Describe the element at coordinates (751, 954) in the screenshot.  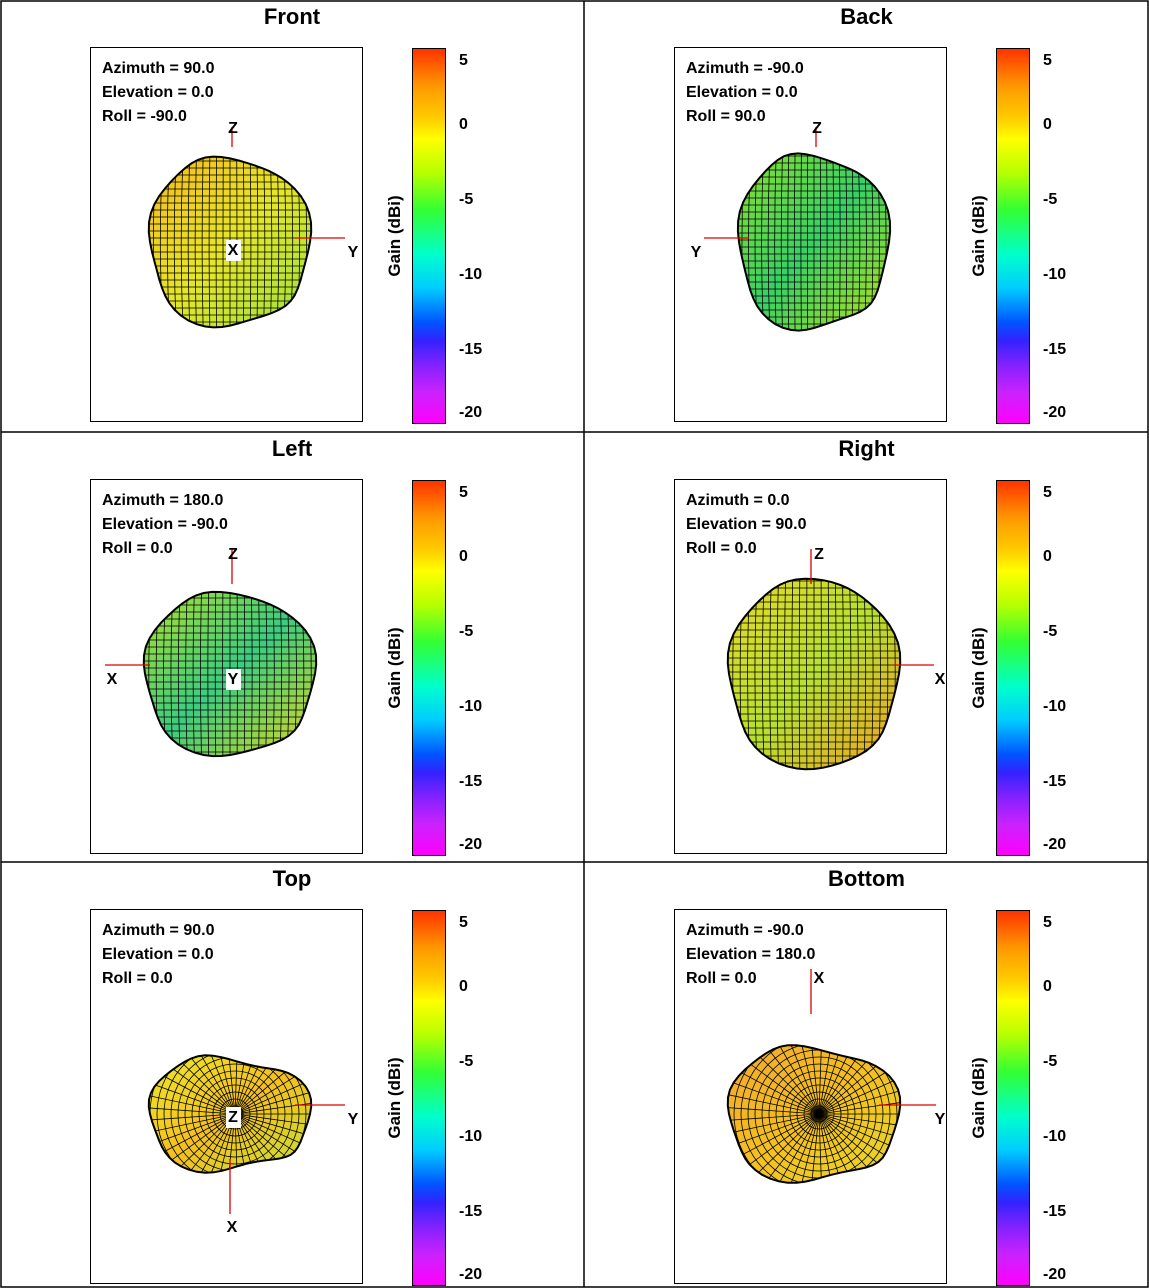
I see `annotation-elevation: Elevation = 180.0` at that location.